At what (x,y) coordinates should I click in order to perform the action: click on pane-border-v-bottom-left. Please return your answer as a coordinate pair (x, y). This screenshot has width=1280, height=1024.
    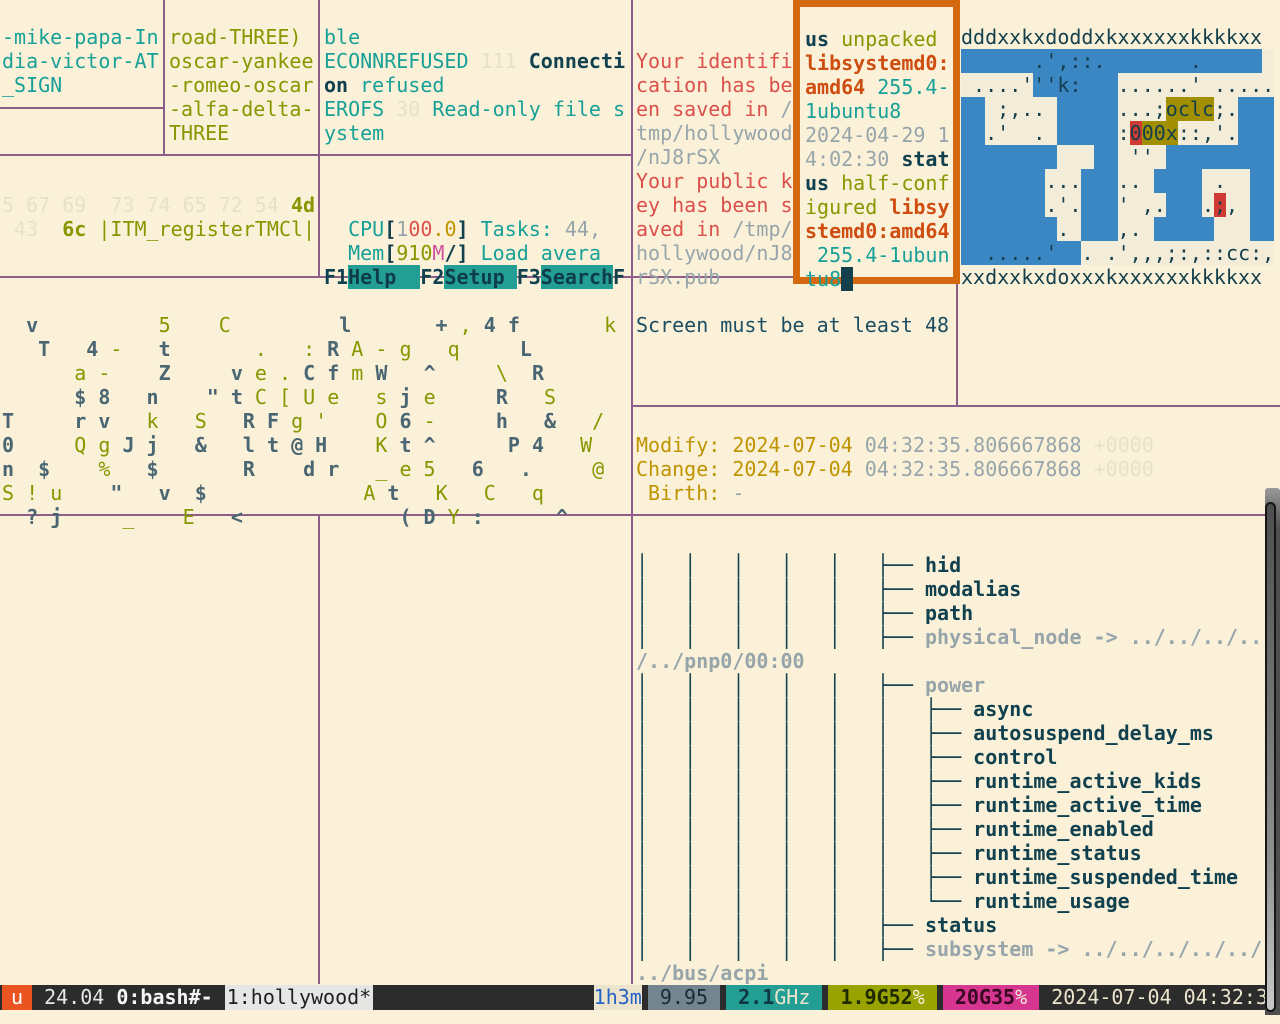
    Looking at the image, I should click on (319, 750).